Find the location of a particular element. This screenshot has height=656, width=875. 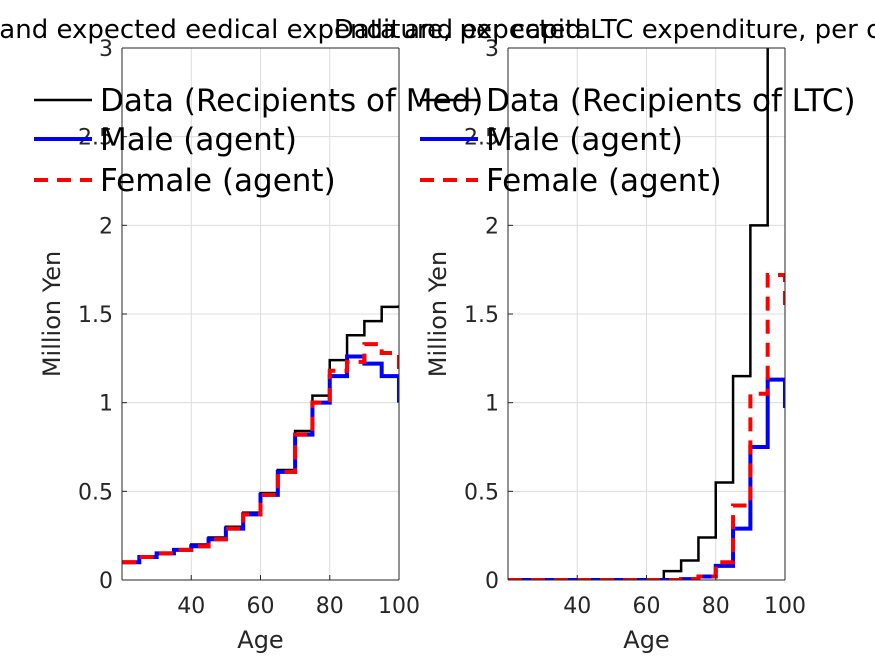

series-group is located at coordinates (260, 435).